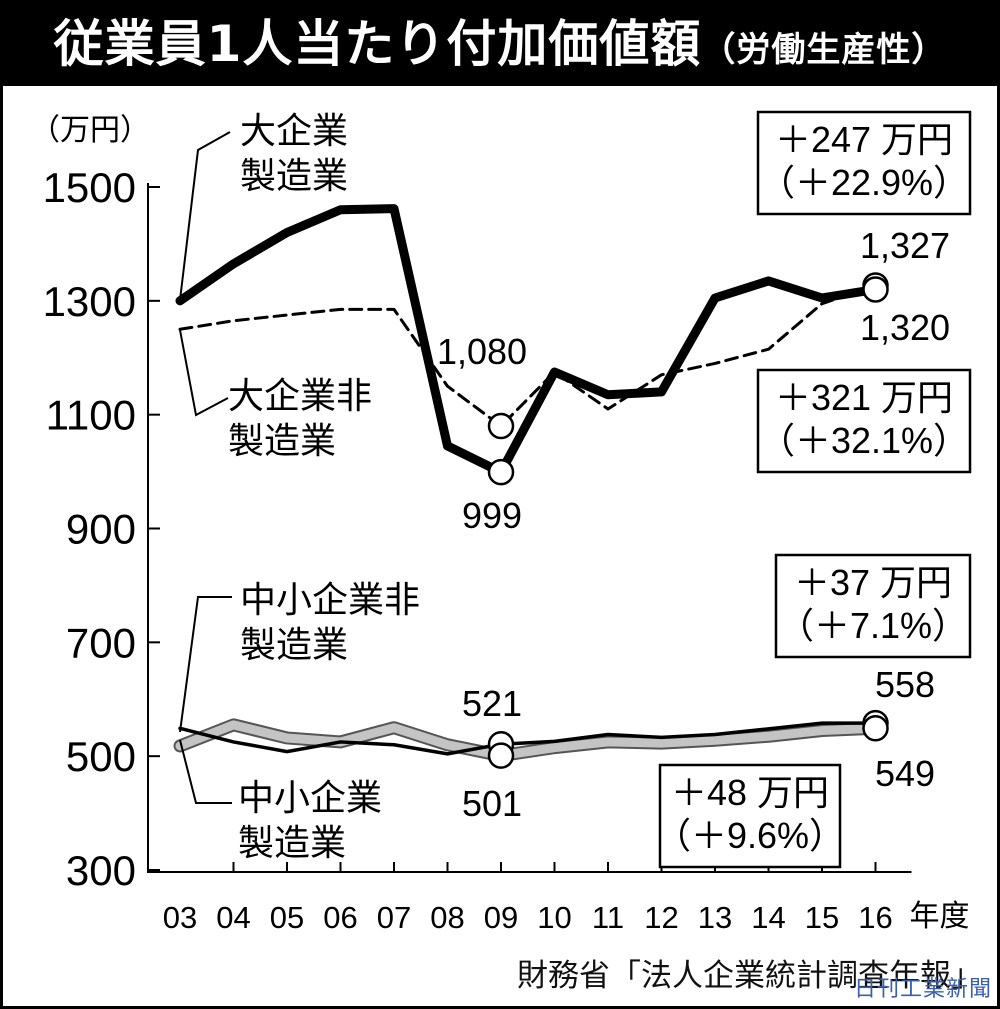 This screenshot has width=1000, height=1009. Describe the element at coordinates (101, 756) in the screenshot. I see `y-tick-label: 500` at that location.